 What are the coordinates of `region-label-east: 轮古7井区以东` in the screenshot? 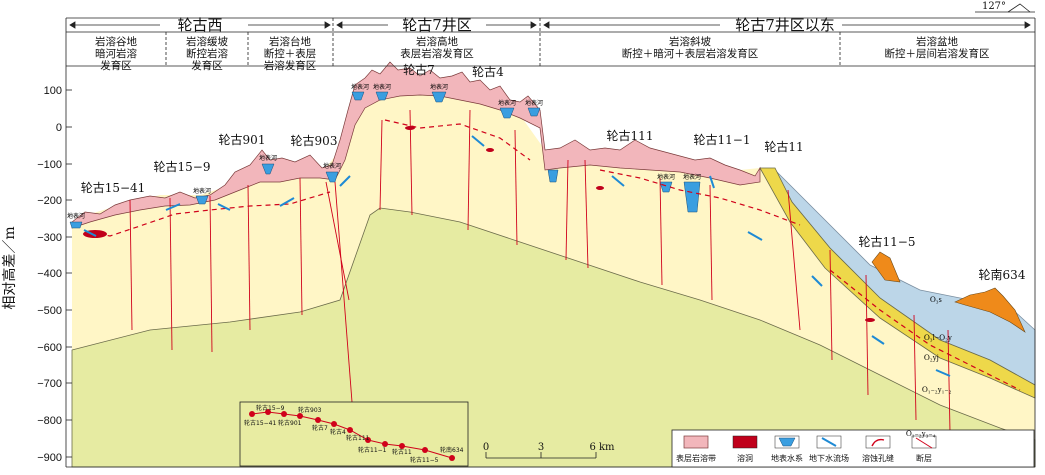 It's located at (785, 25).